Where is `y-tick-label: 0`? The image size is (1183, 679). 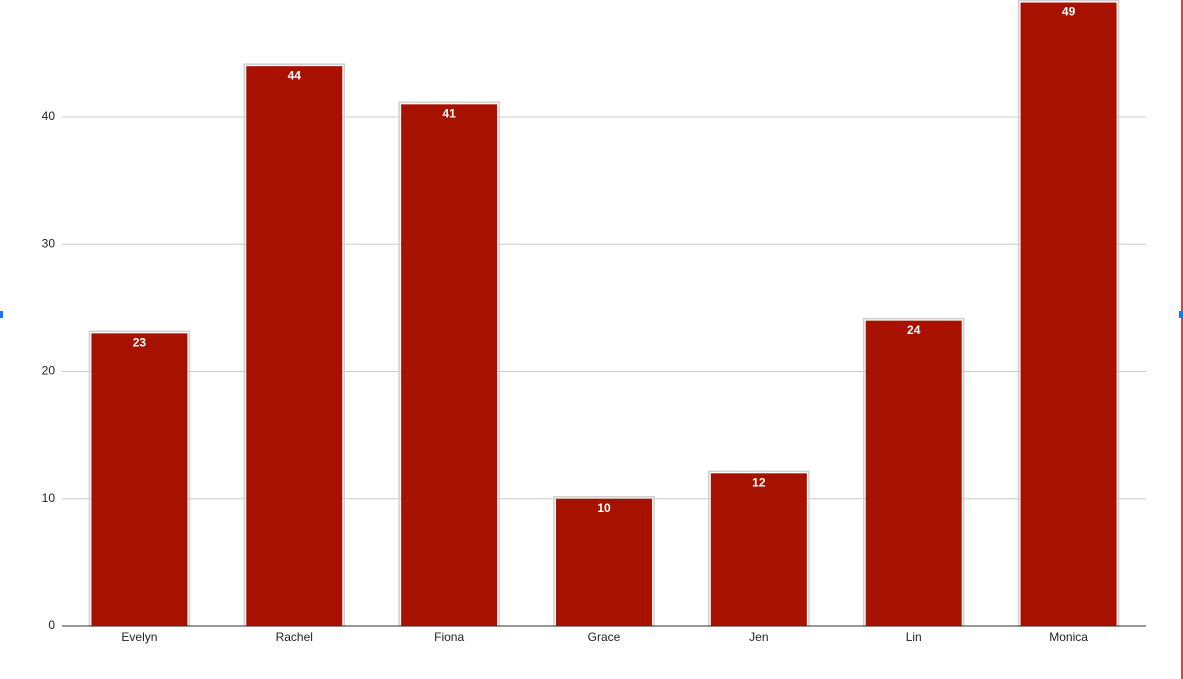
y-tick-label: 0 is located at coordinates (51, 625).